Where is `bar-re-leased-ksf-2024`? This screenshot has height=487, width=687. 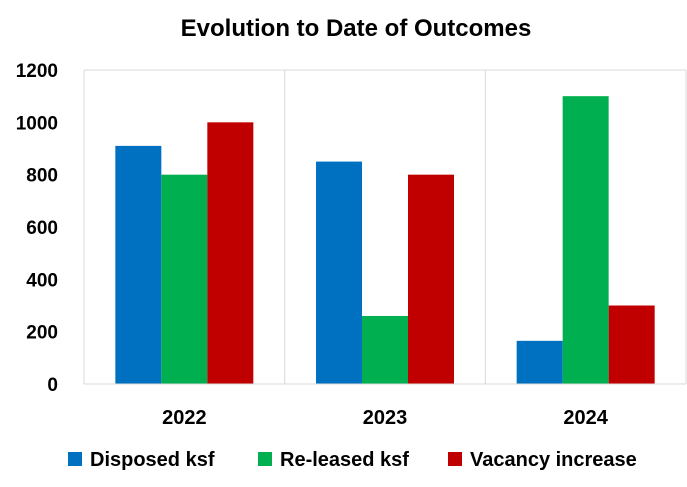 bar-re-leased-ksf-2024 is located at coordinates (585, 240).